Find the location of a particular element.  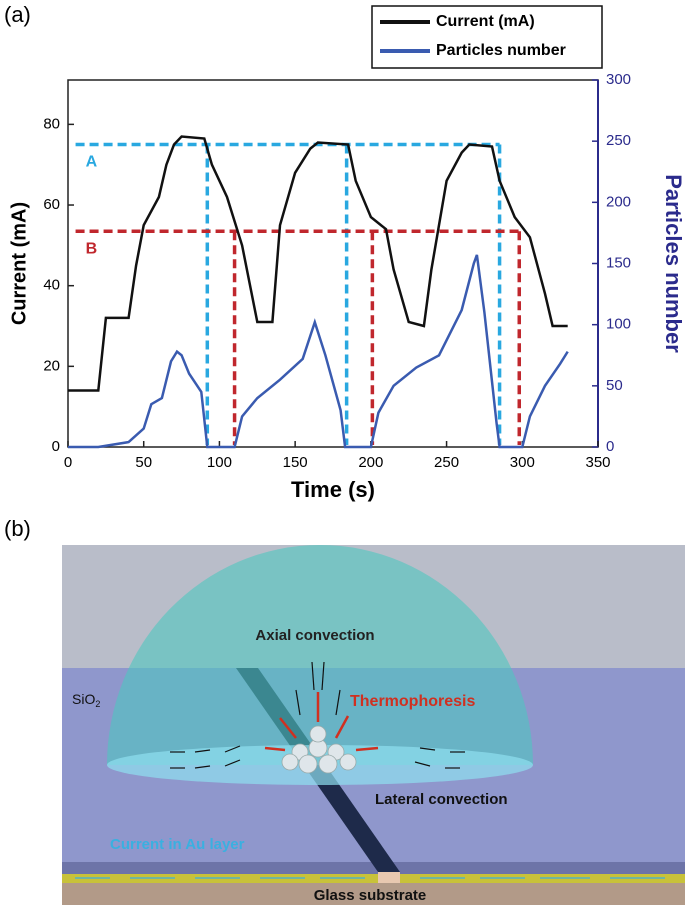

label: SiO is located at coordinates (83, 699).